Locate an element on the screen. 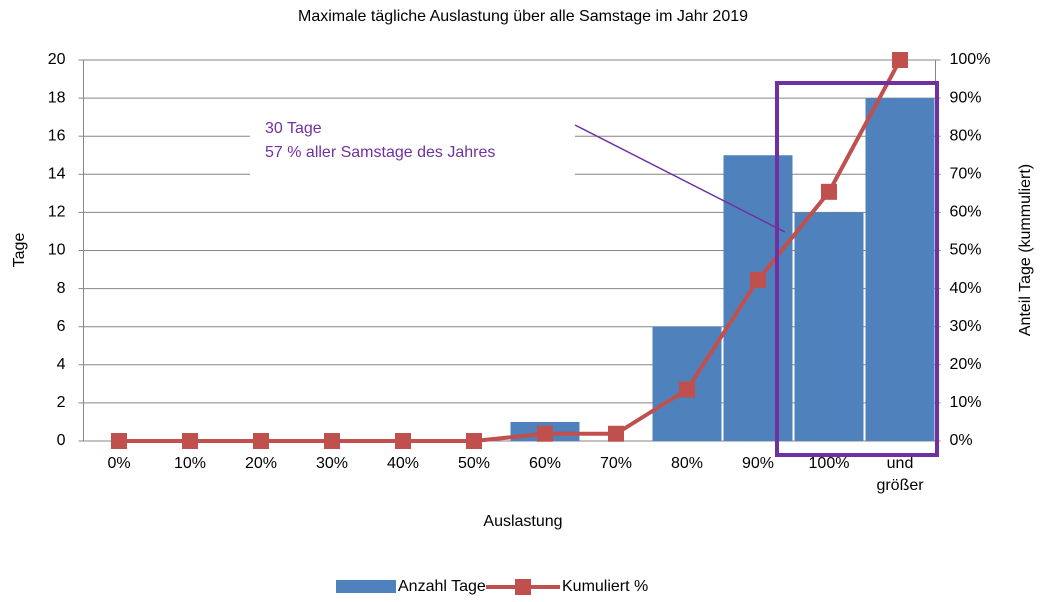 Image resolution: width=1046 pixels, height=602 pixels. legend-label: Anzahl Tage is located at coordinates (442, 586).